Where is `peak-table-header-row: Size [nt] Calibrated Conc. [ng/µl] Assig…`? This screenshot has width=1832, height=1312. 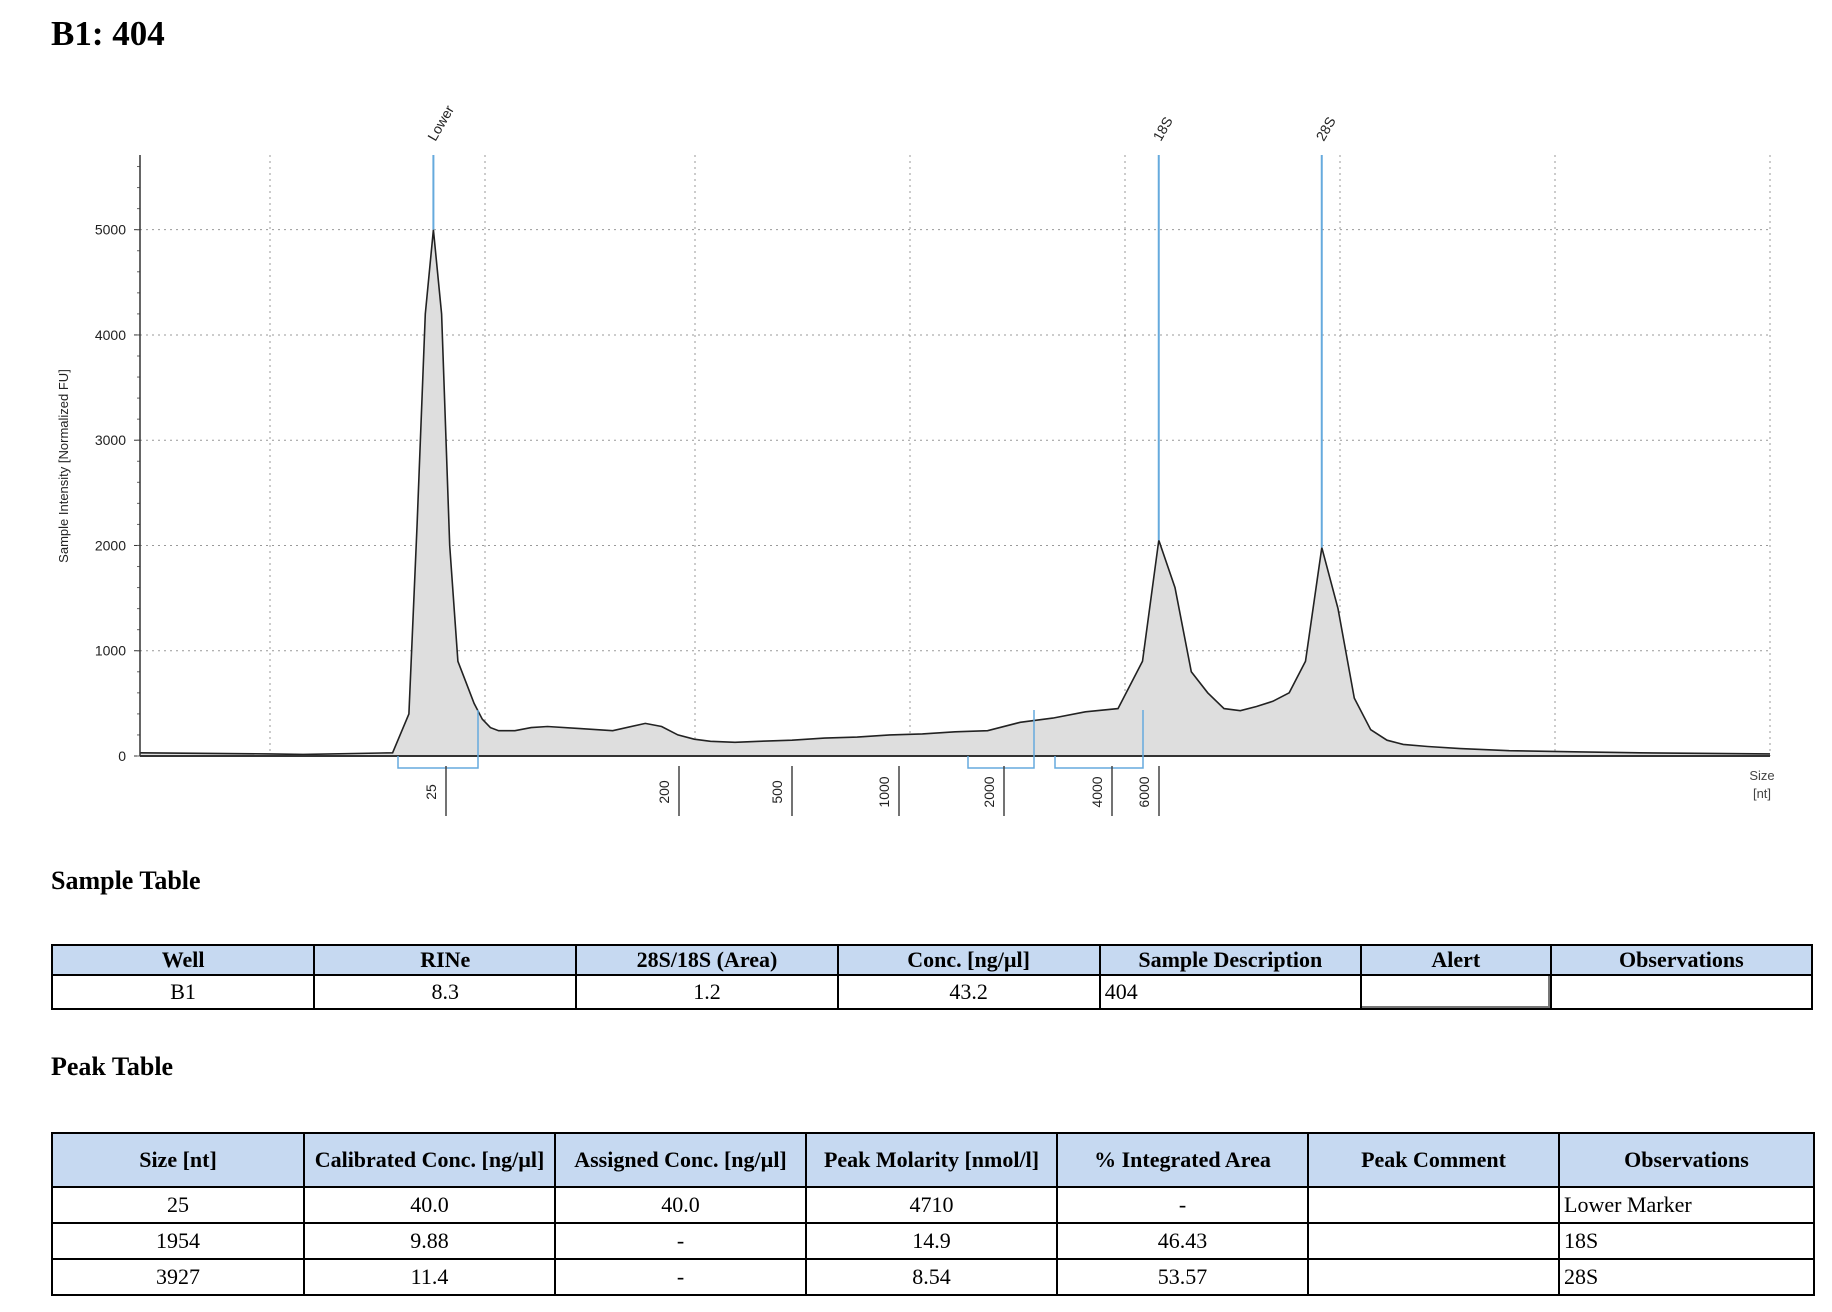 peak-table-header-row: Size [nt] Calibrated Conc. [ng/µl] Assig… is located at coordinates (933, 1160).